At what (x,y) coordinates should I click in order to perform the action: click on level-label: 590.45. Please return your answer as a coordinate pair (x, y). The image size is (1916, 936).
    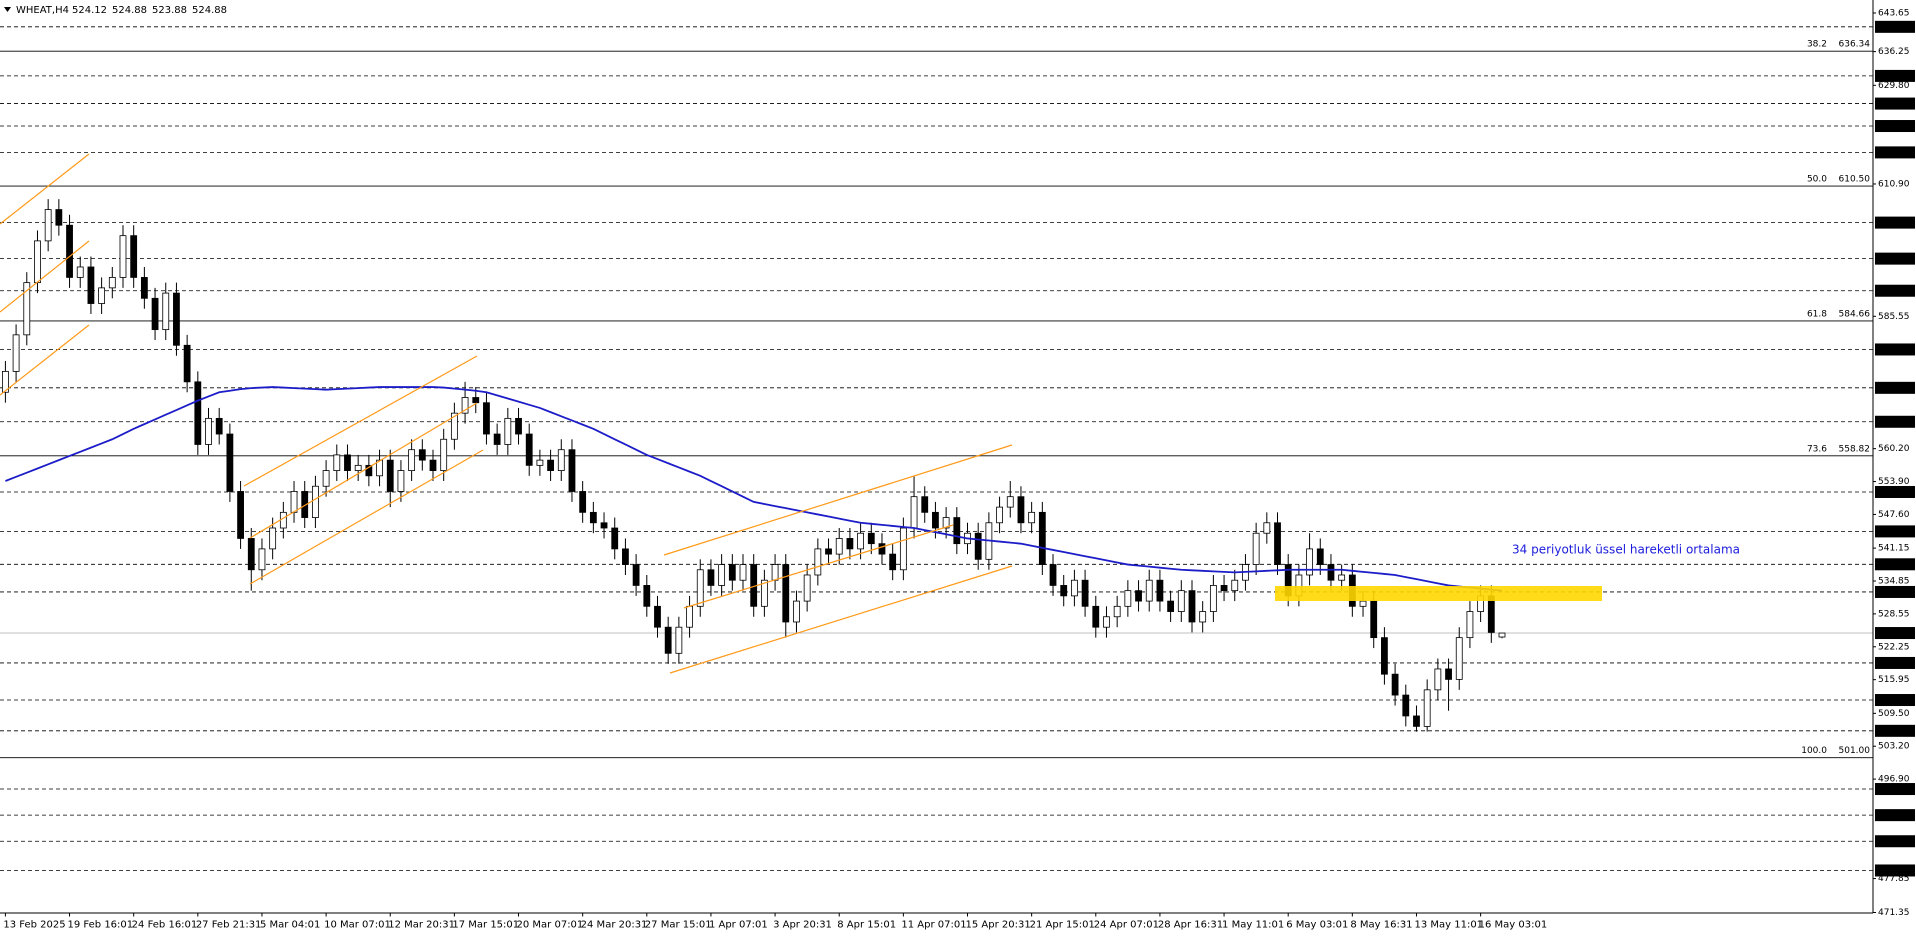
    Looking at the image, I should click on (1895, 291).